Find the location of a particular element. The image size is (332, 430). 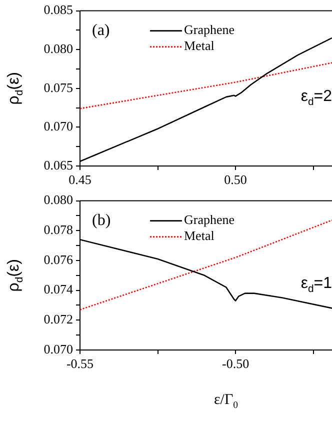

y-tick-label: 0.065 is located at coordinates (58, 164).